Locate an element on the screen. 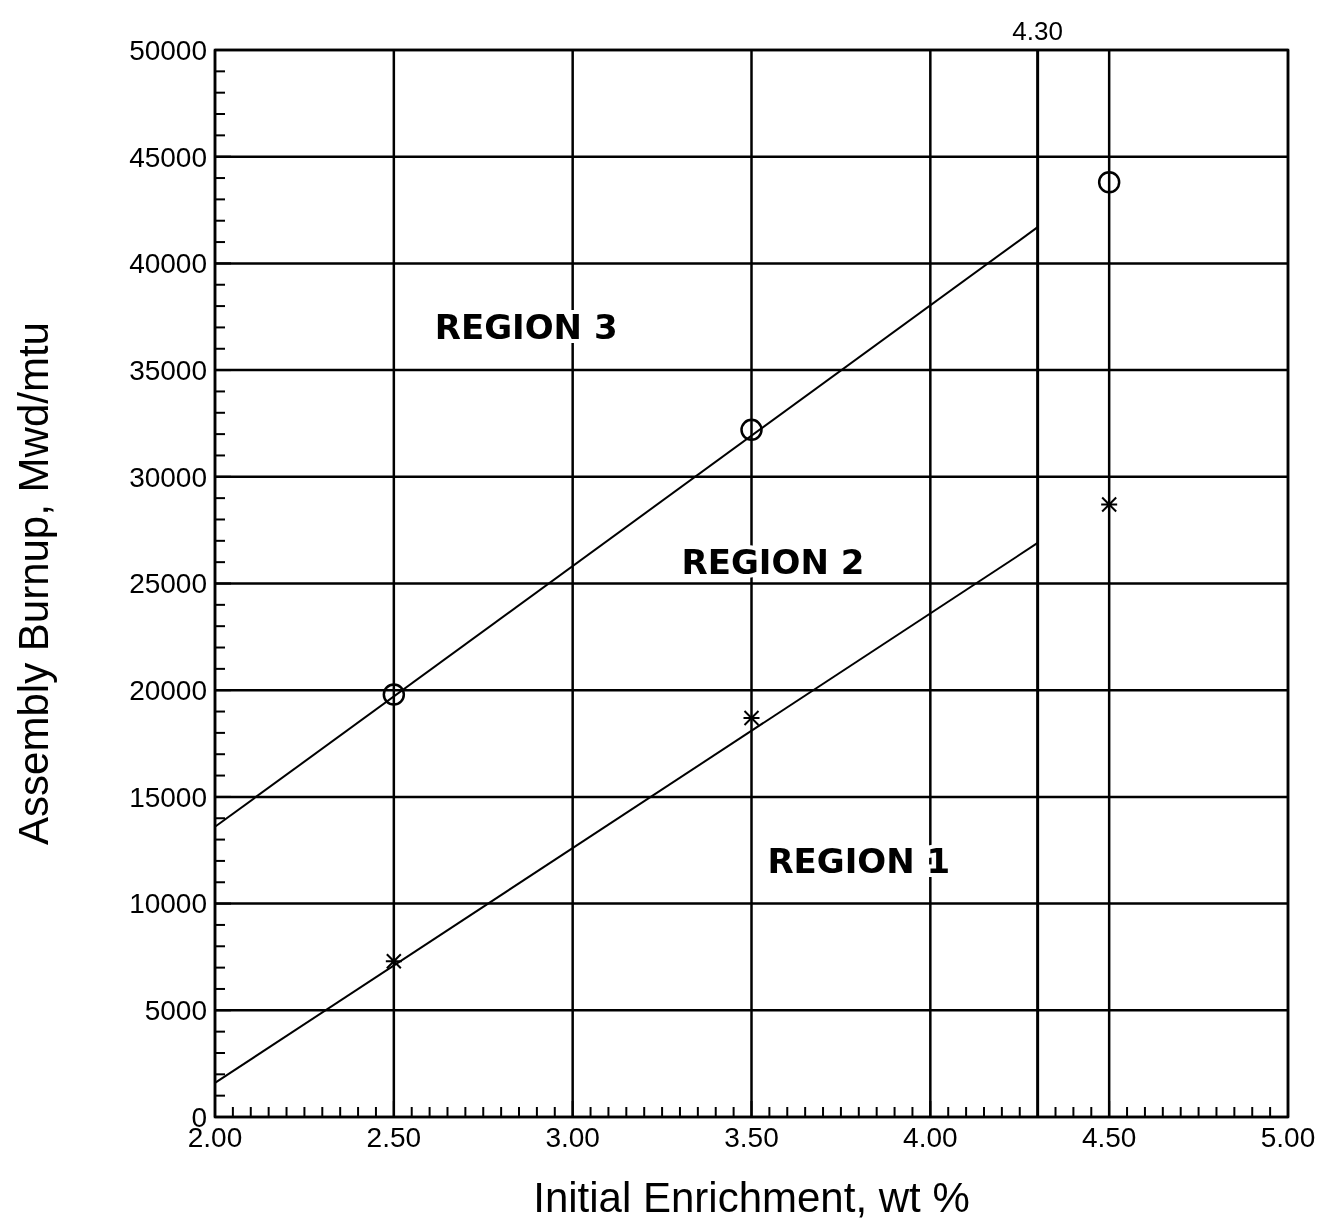 The height and width of the screenshot is (1232, 1331). y-tick-label: 35000 is located at coordinates (168, 370).